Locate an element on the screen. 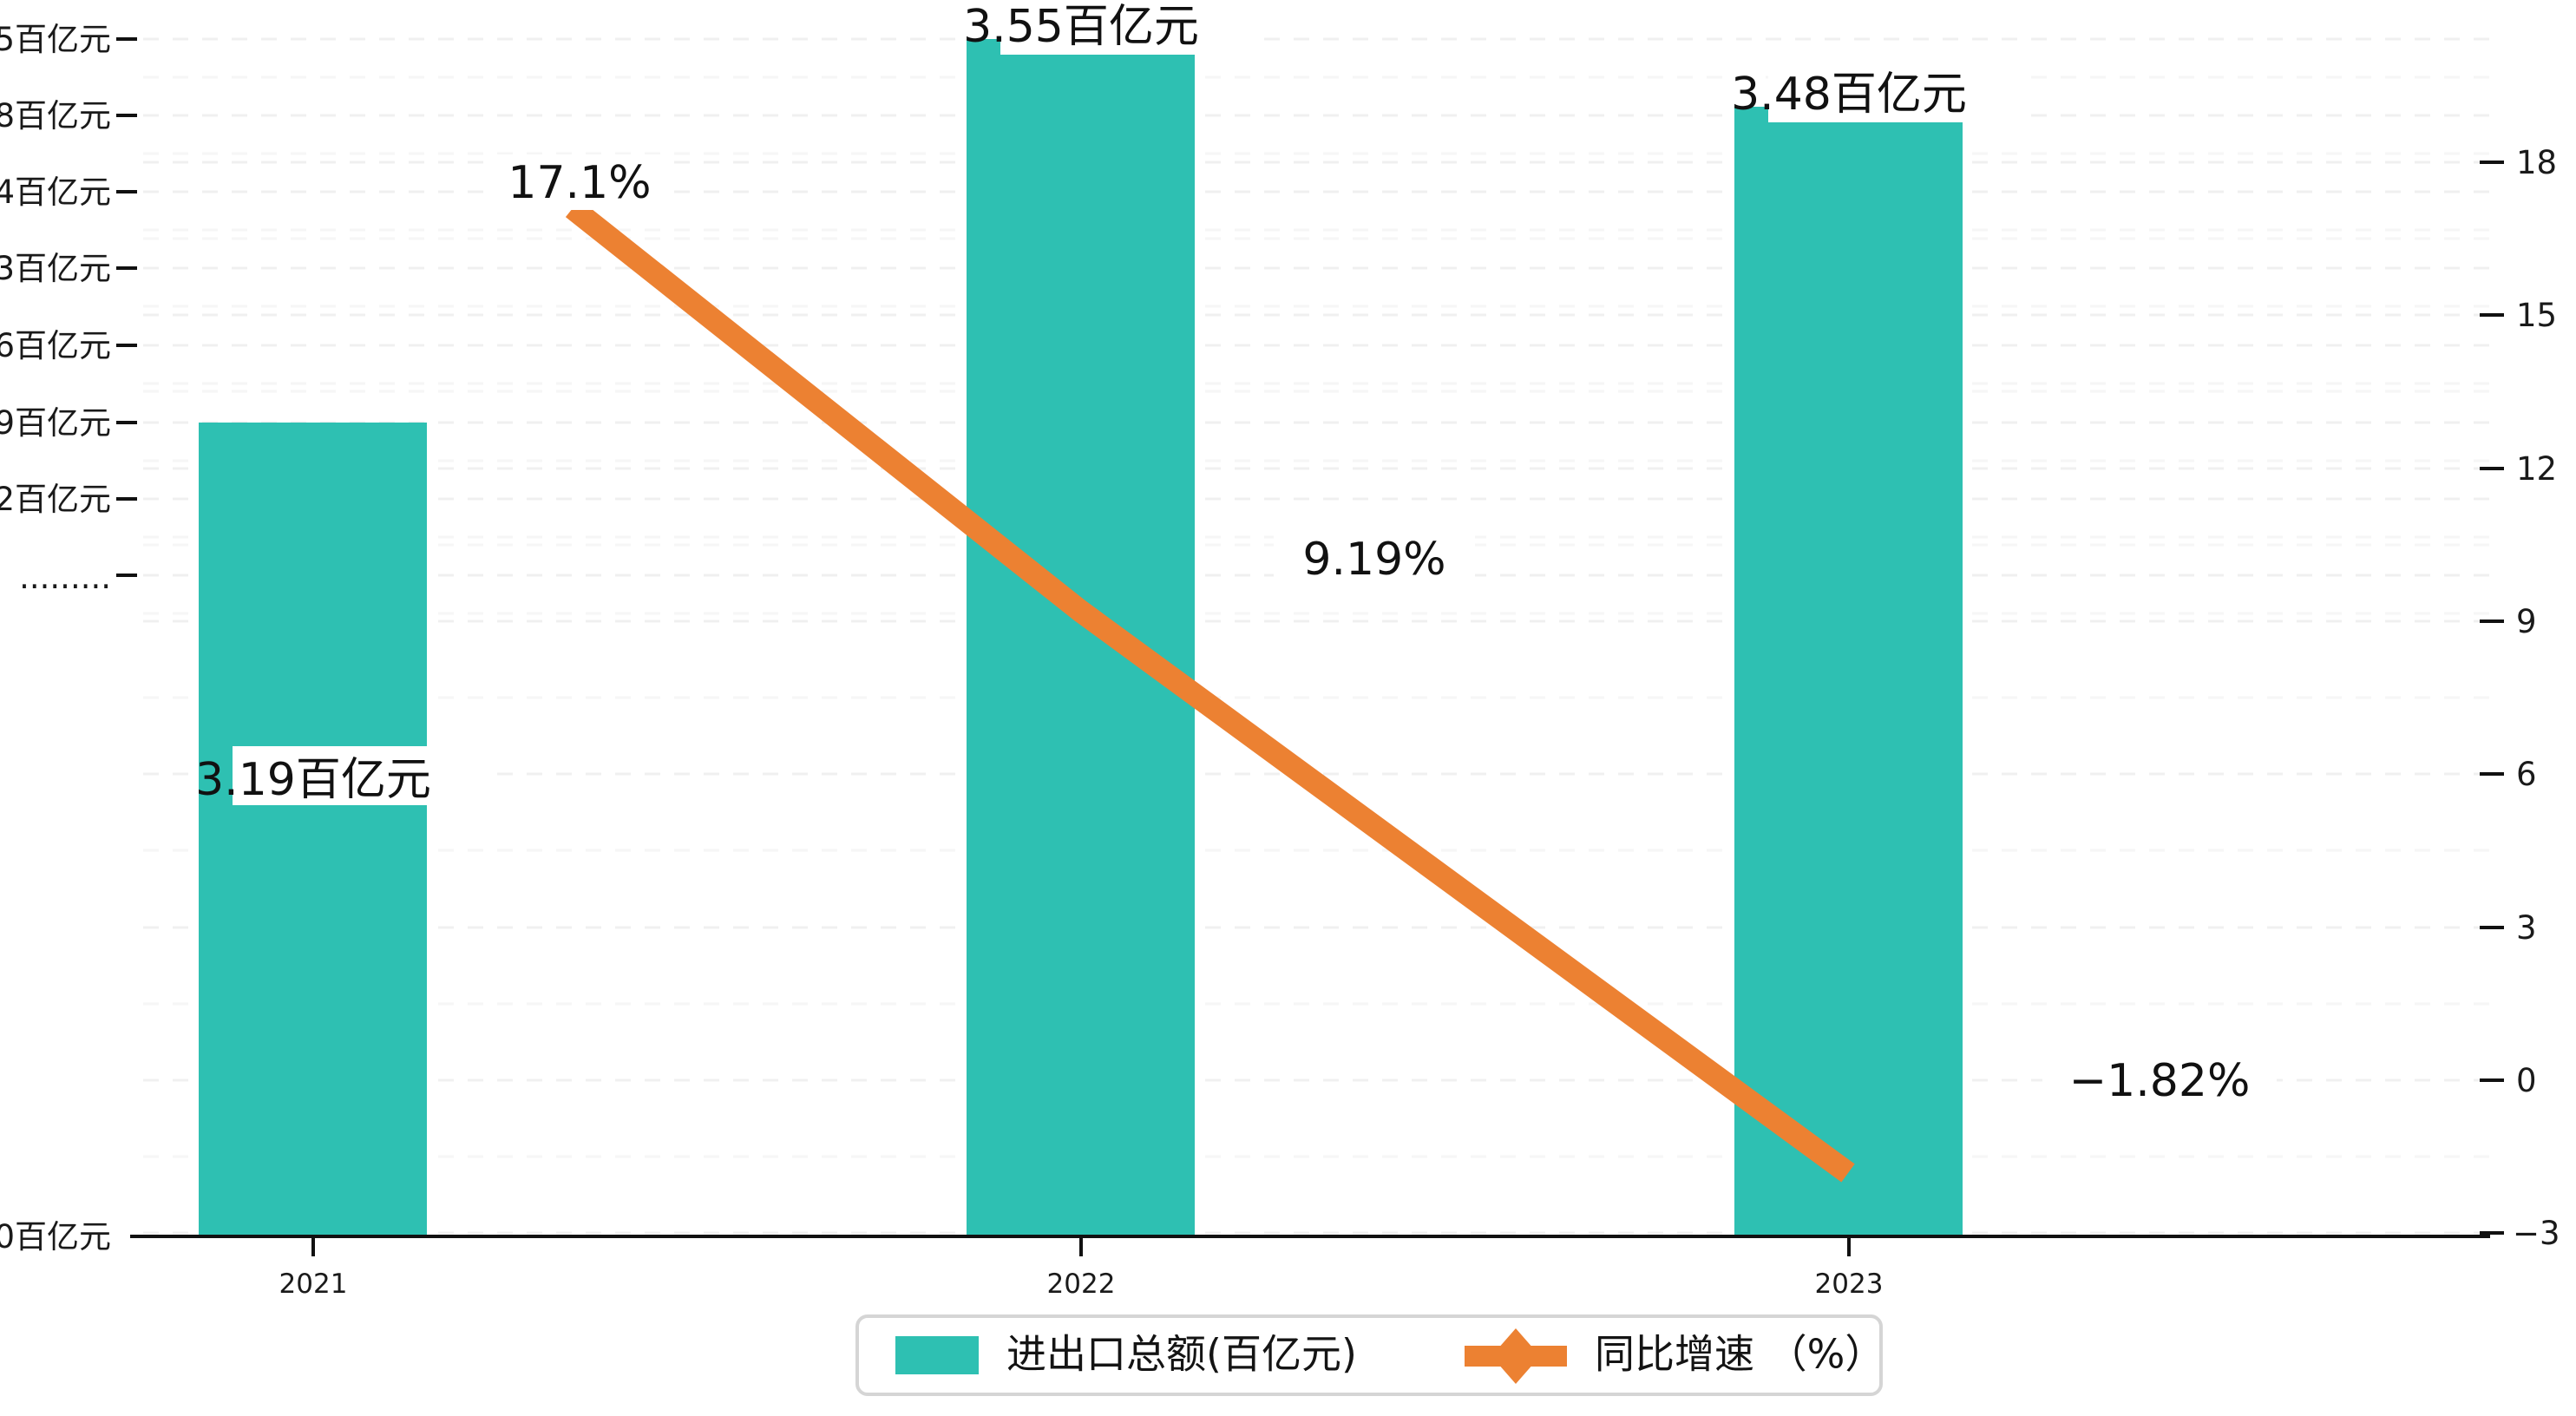  left-tick-label-2: 3.4百亿元 is located at coordinates (55, 192).